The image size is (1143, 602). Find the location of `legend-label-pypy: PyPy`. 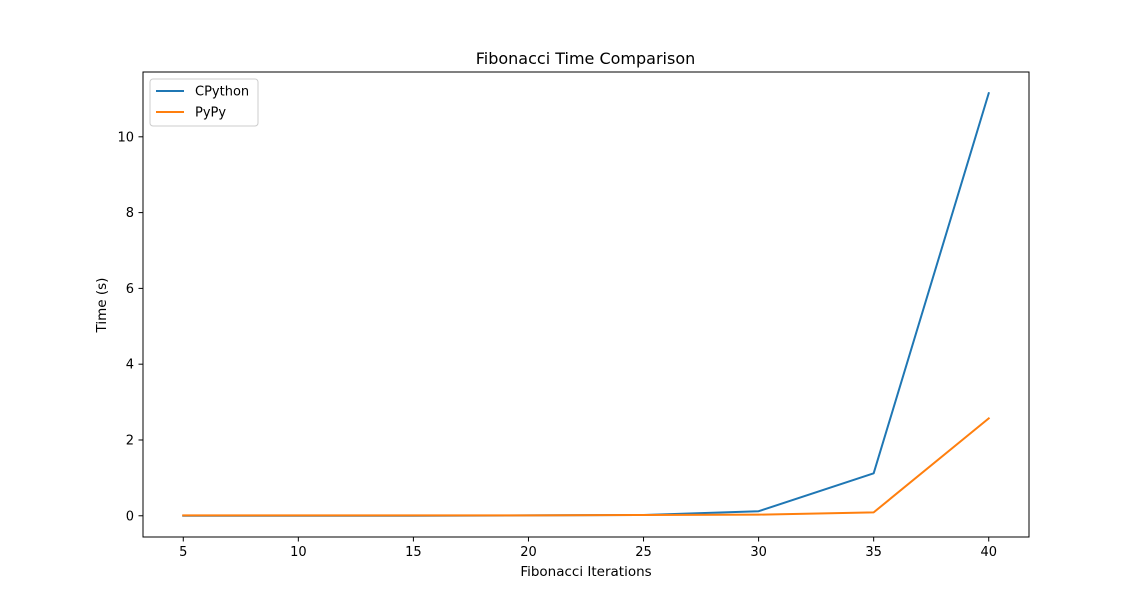

legend-label-pypy: PyPy is located at coordinates (210, 113).